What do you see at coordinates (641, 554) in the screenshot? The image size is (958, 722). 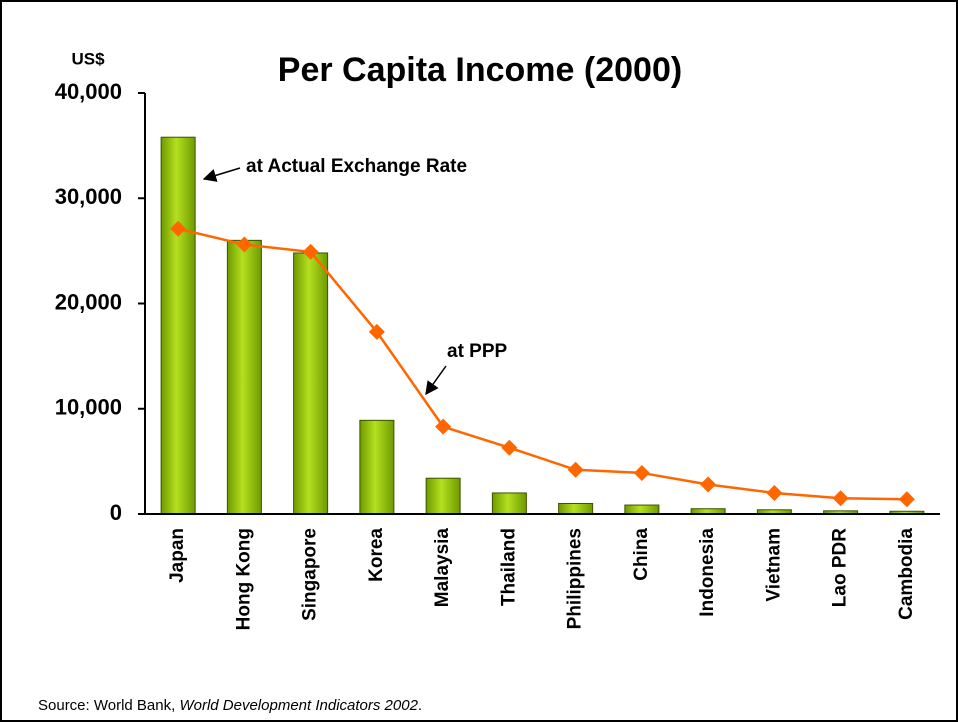 I see `x-tick-label: China` at bounding box center [641, 554].